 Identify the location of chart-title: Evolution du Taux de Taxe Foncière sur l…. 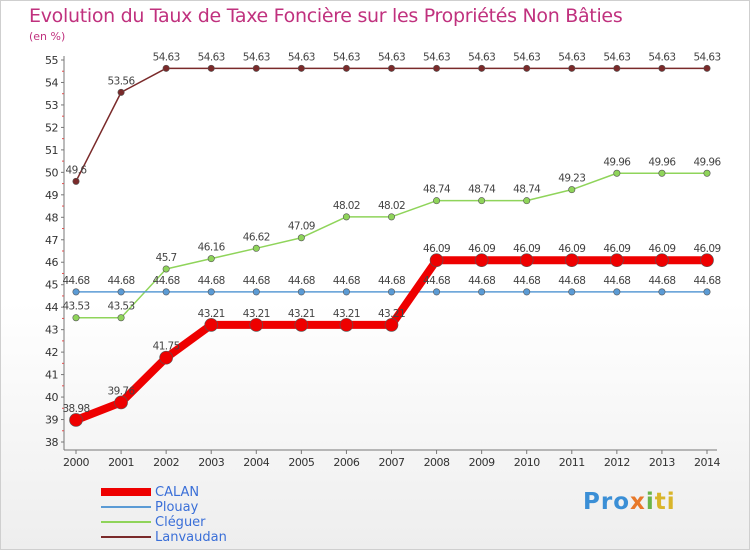
(326, 16).